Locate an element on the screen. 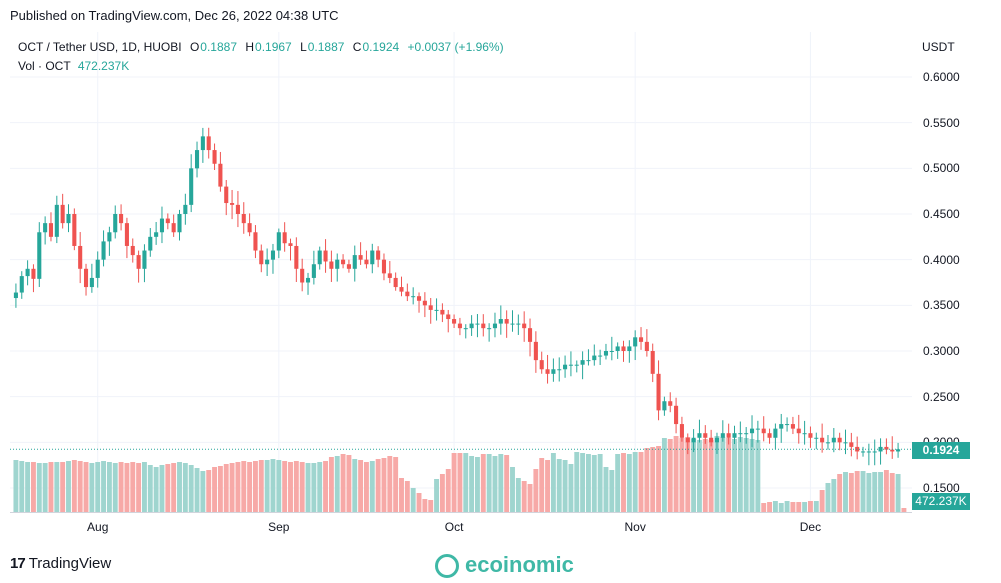  y-tick-label: 0.3000 is located at coordinates (941, 351).